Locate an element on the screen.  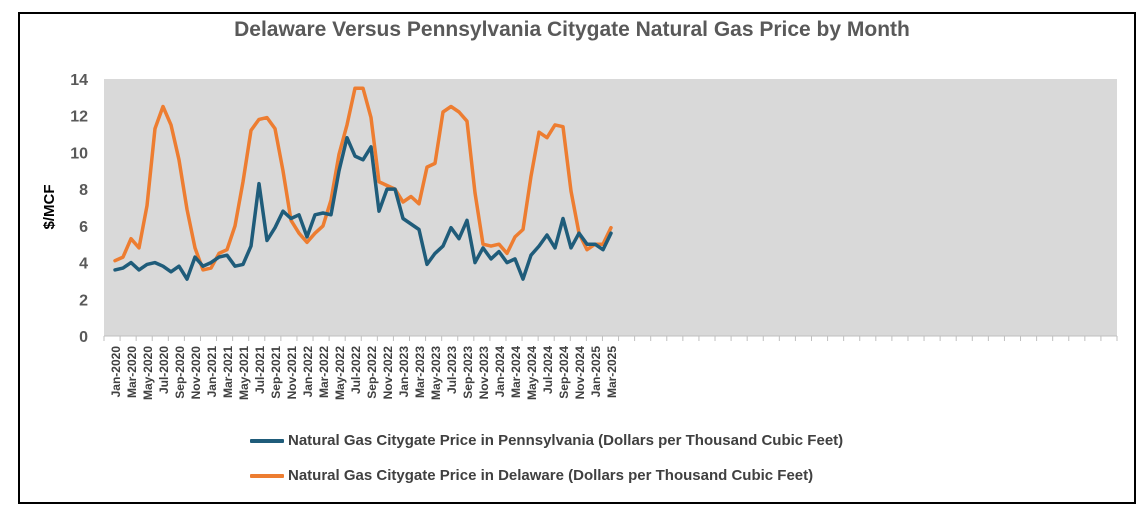
x-tick-label: Jan-2025 is located at coordinates (596, 372).